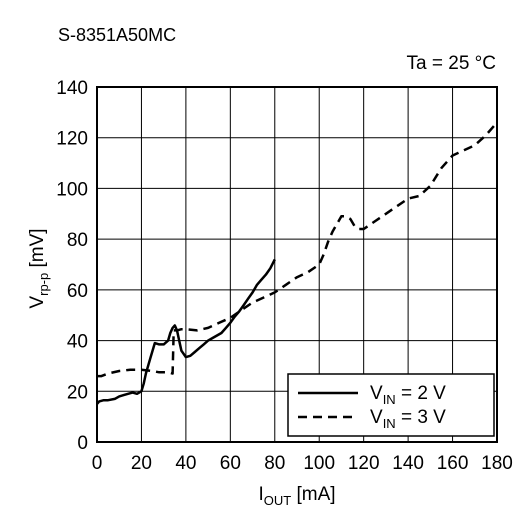 The width and height of the screenshot is (518, 506). Describe the element at coordinates (302, 463) in the screenshot. I see `x-tick-labels: 0 20 40 60 80 100 120 140 160 180` at that location.